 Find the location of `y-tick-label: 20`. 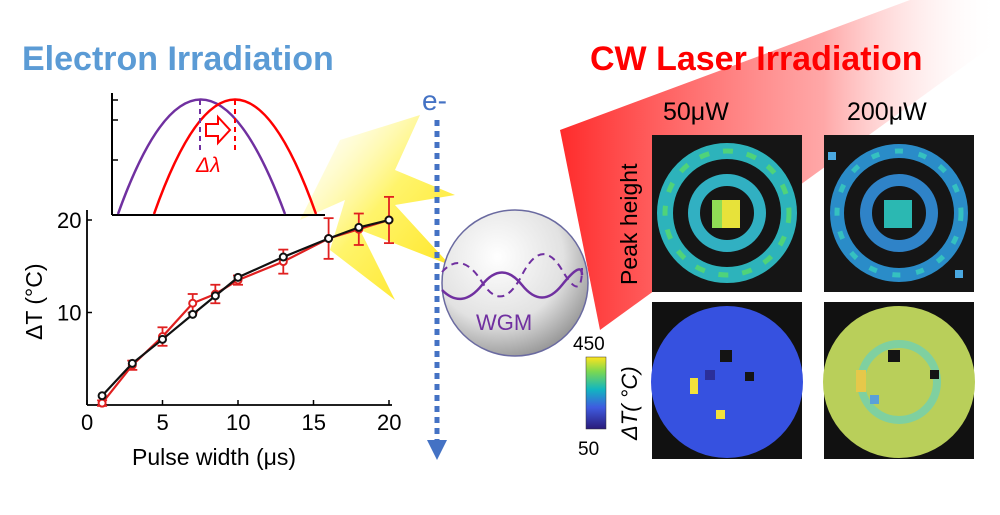

y-tick-label: 20 is located at coordinates (69, 220).